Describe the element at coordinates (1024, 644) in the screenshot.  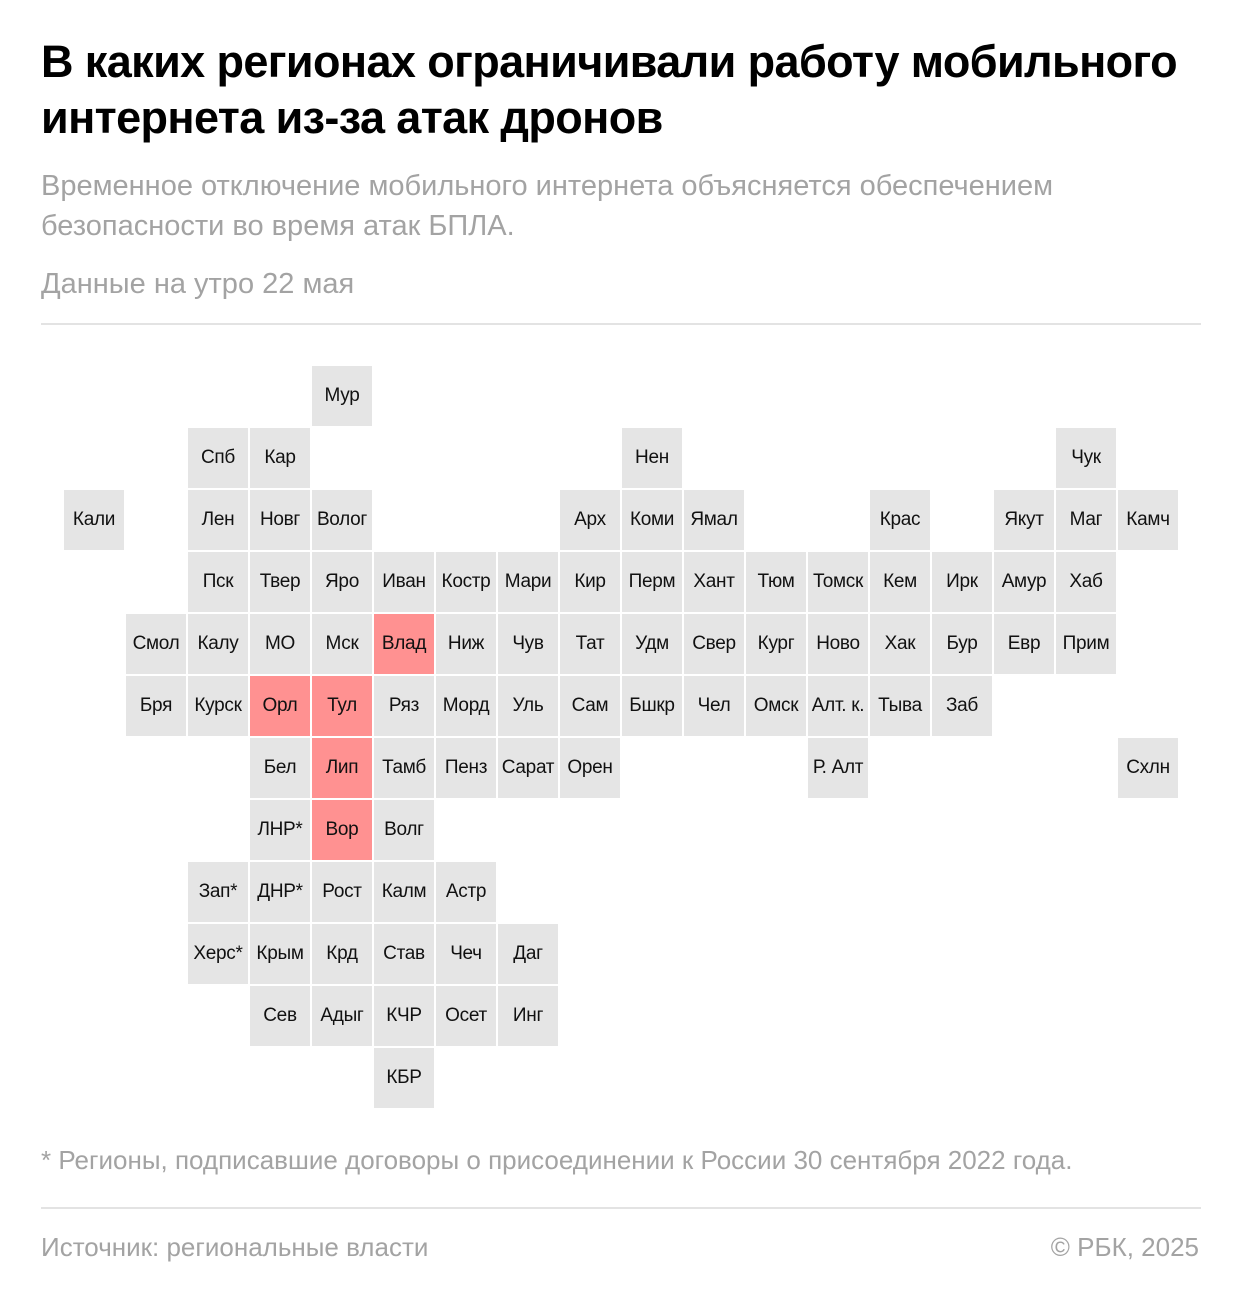
I see `region-tile-45: Евр` at that location.